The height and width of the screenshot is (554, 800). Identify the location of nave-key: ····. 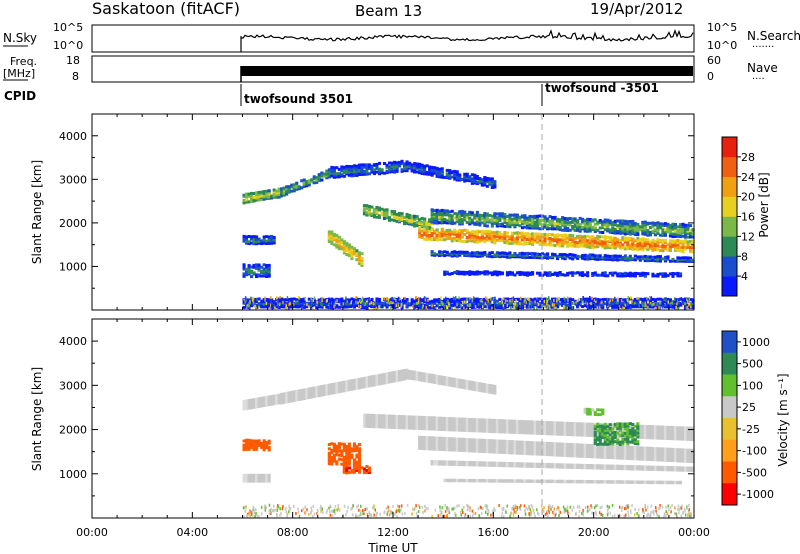
(758, 79).